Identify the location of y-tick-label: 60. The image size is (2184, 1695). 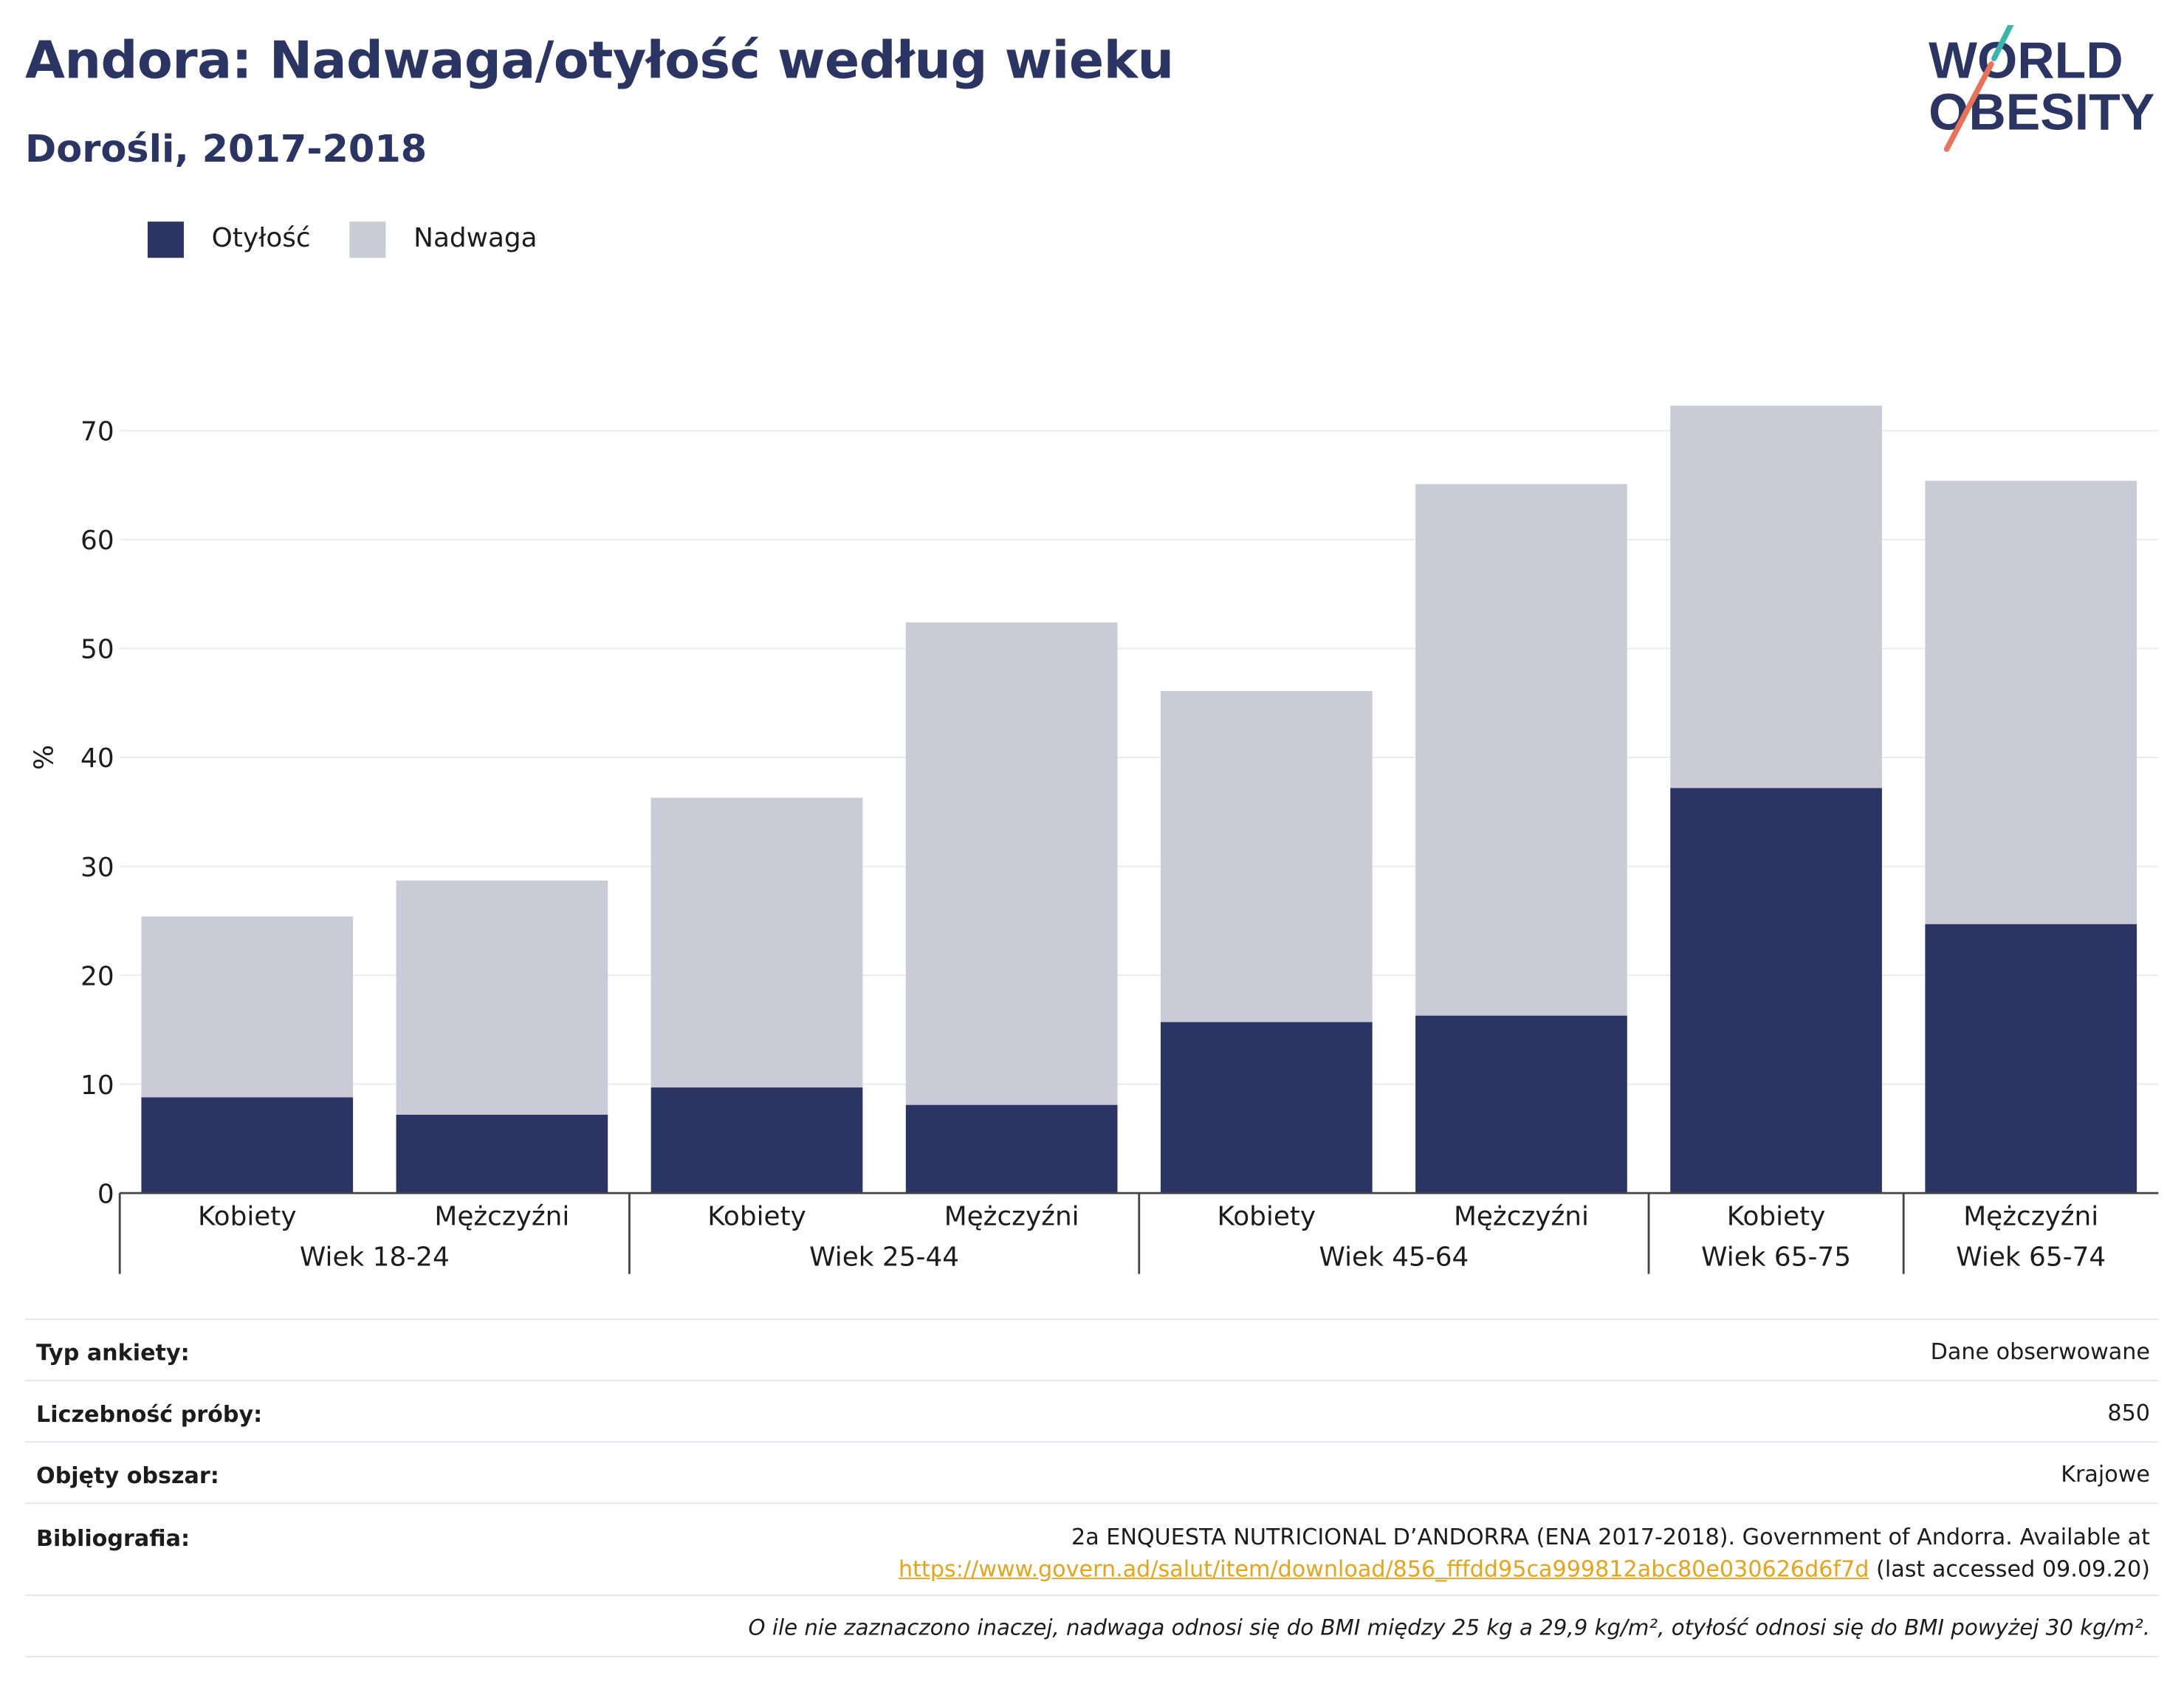
(97, 541).